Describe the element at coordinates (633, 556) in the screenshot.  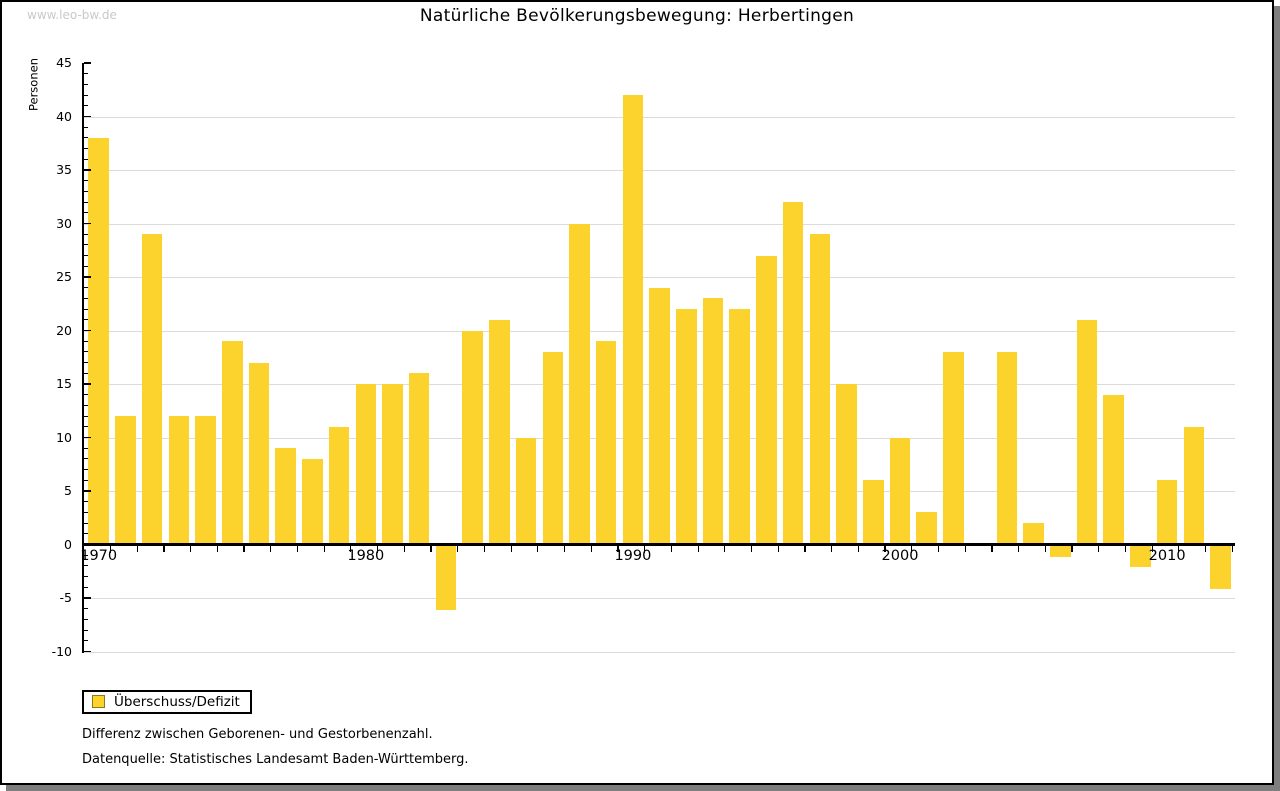
I see `x-tick-label-1990: 1990` at that location.